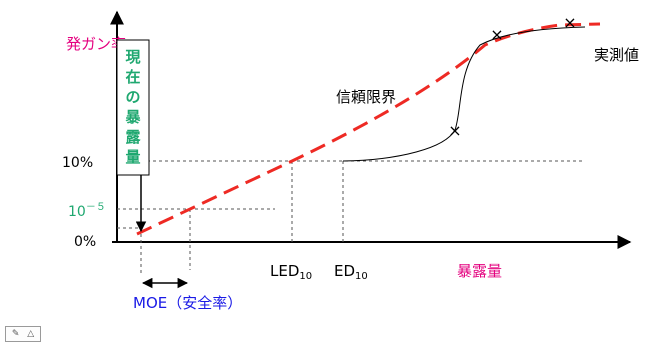  I want to click on led10-label: LED10, so click(291, 272).